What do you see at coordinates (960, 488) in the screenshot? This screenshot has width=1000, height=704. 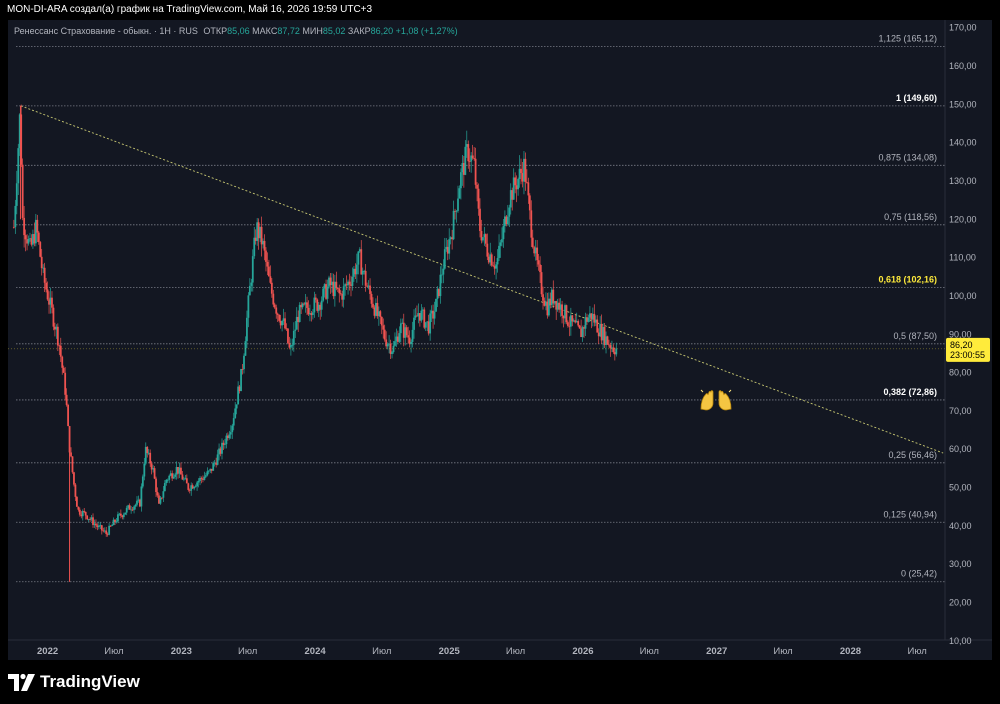 I see `y-tick-label: 50,00` at bounding box center [960, 488].